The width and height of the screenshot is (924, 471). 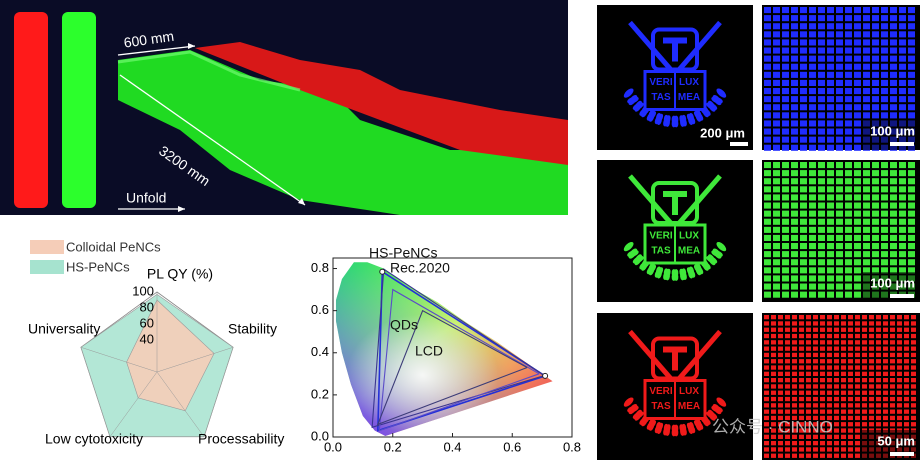 What do you see at coordinates (147, 322) in the screenshot?
I see `r-tick-label: 60` at bounding box center [147, 322].